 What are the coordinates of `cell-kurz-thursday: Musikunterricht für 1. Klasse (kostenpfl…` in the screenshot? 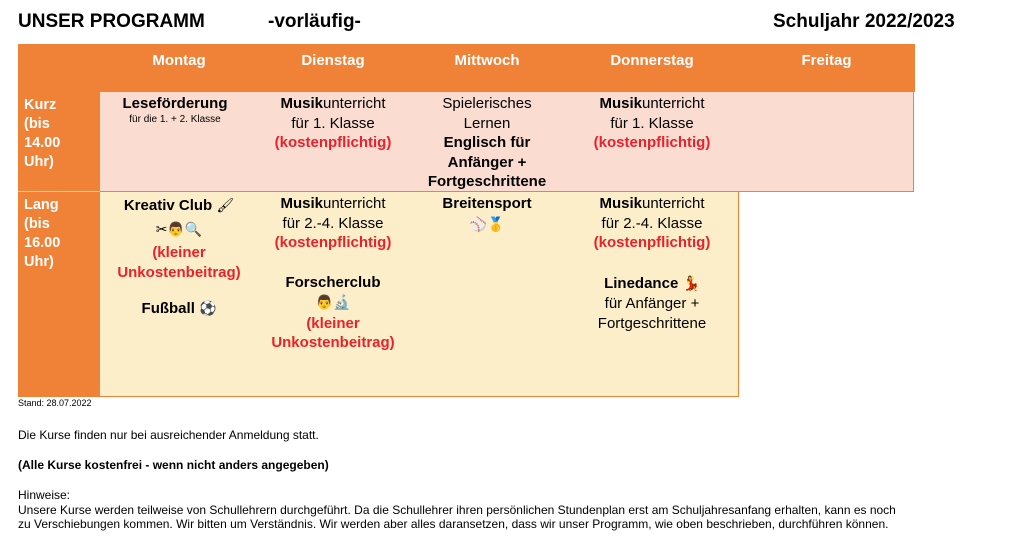 It's located at (652, 123).